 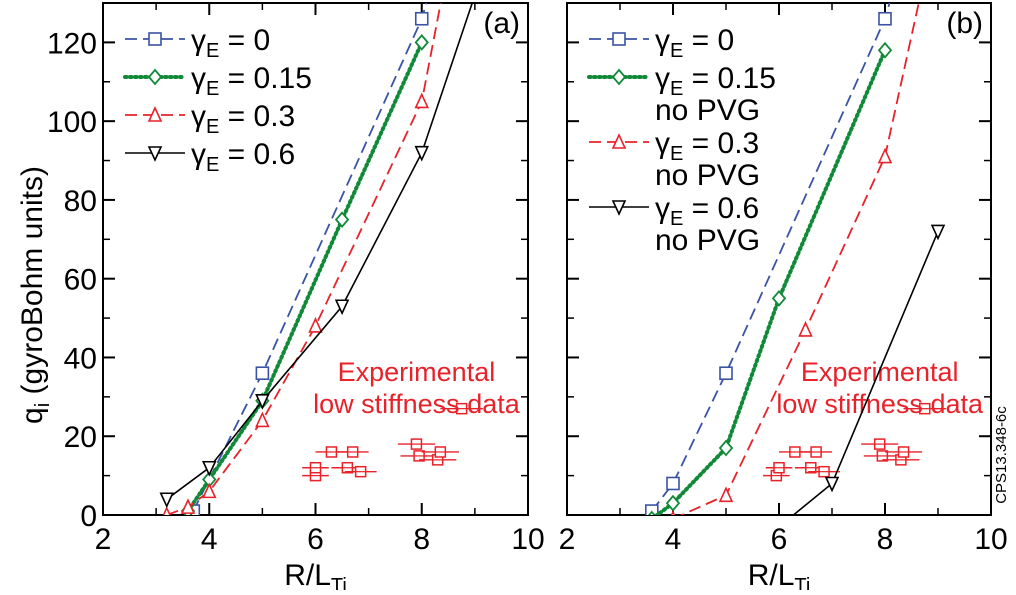 I want to click on figure-id-text: CPS13.348-6c, so click(x=1001, y=455).